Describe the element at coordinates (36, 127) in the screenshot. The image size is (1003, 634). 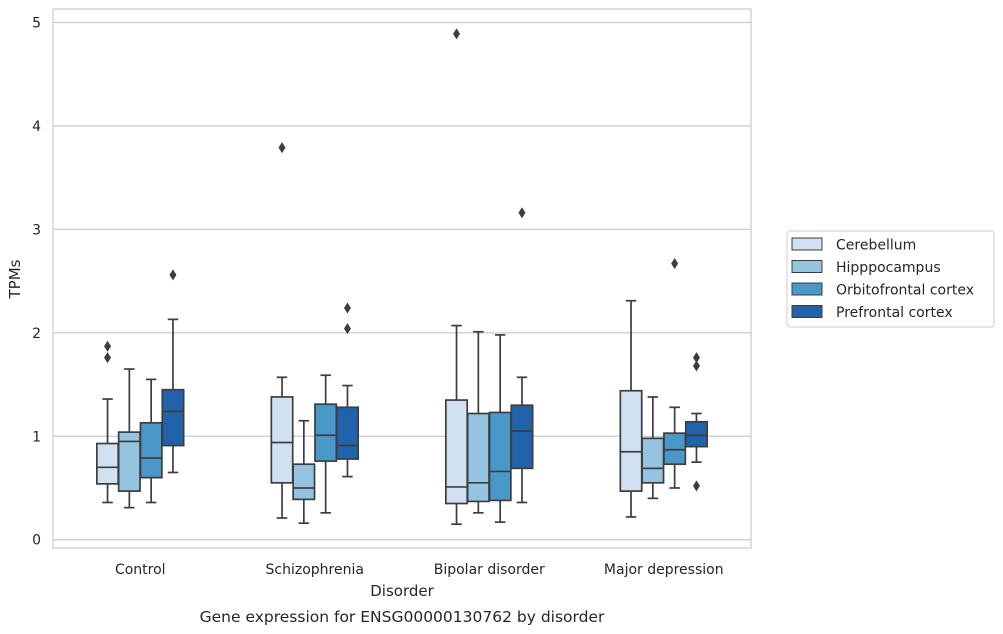
I see `y-tick-label: 4` at that location.